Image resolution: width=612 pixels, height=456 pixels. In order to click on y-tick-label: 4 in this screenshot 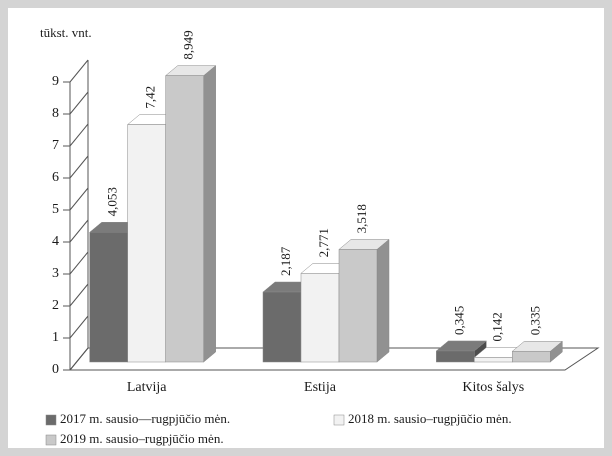, I will do `click(55, 241)`.